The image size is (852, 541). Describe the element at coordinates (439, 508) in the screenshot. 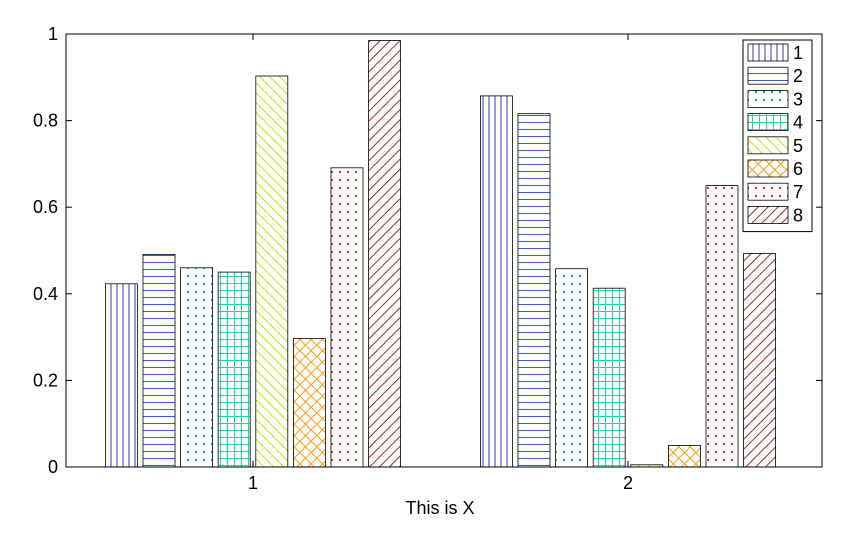

I see `x-axis-title: This is X` at that location.